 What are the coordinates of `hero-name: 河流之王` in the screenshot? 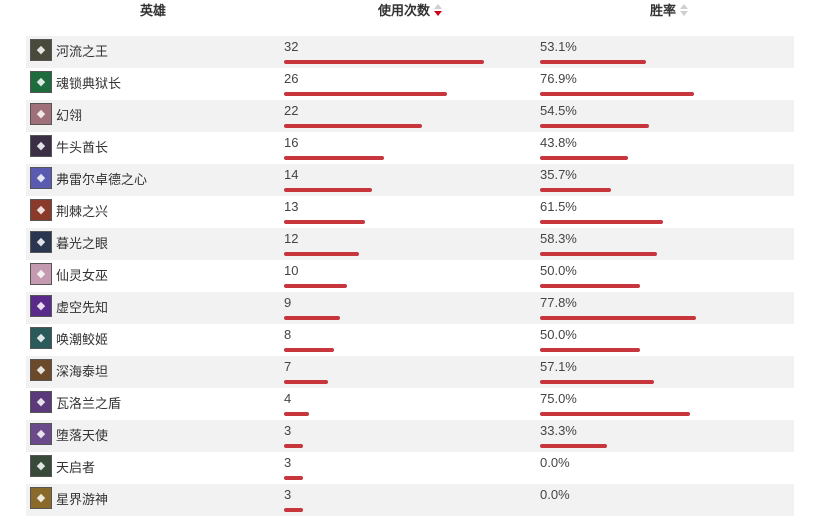 It's located at (82, 51).